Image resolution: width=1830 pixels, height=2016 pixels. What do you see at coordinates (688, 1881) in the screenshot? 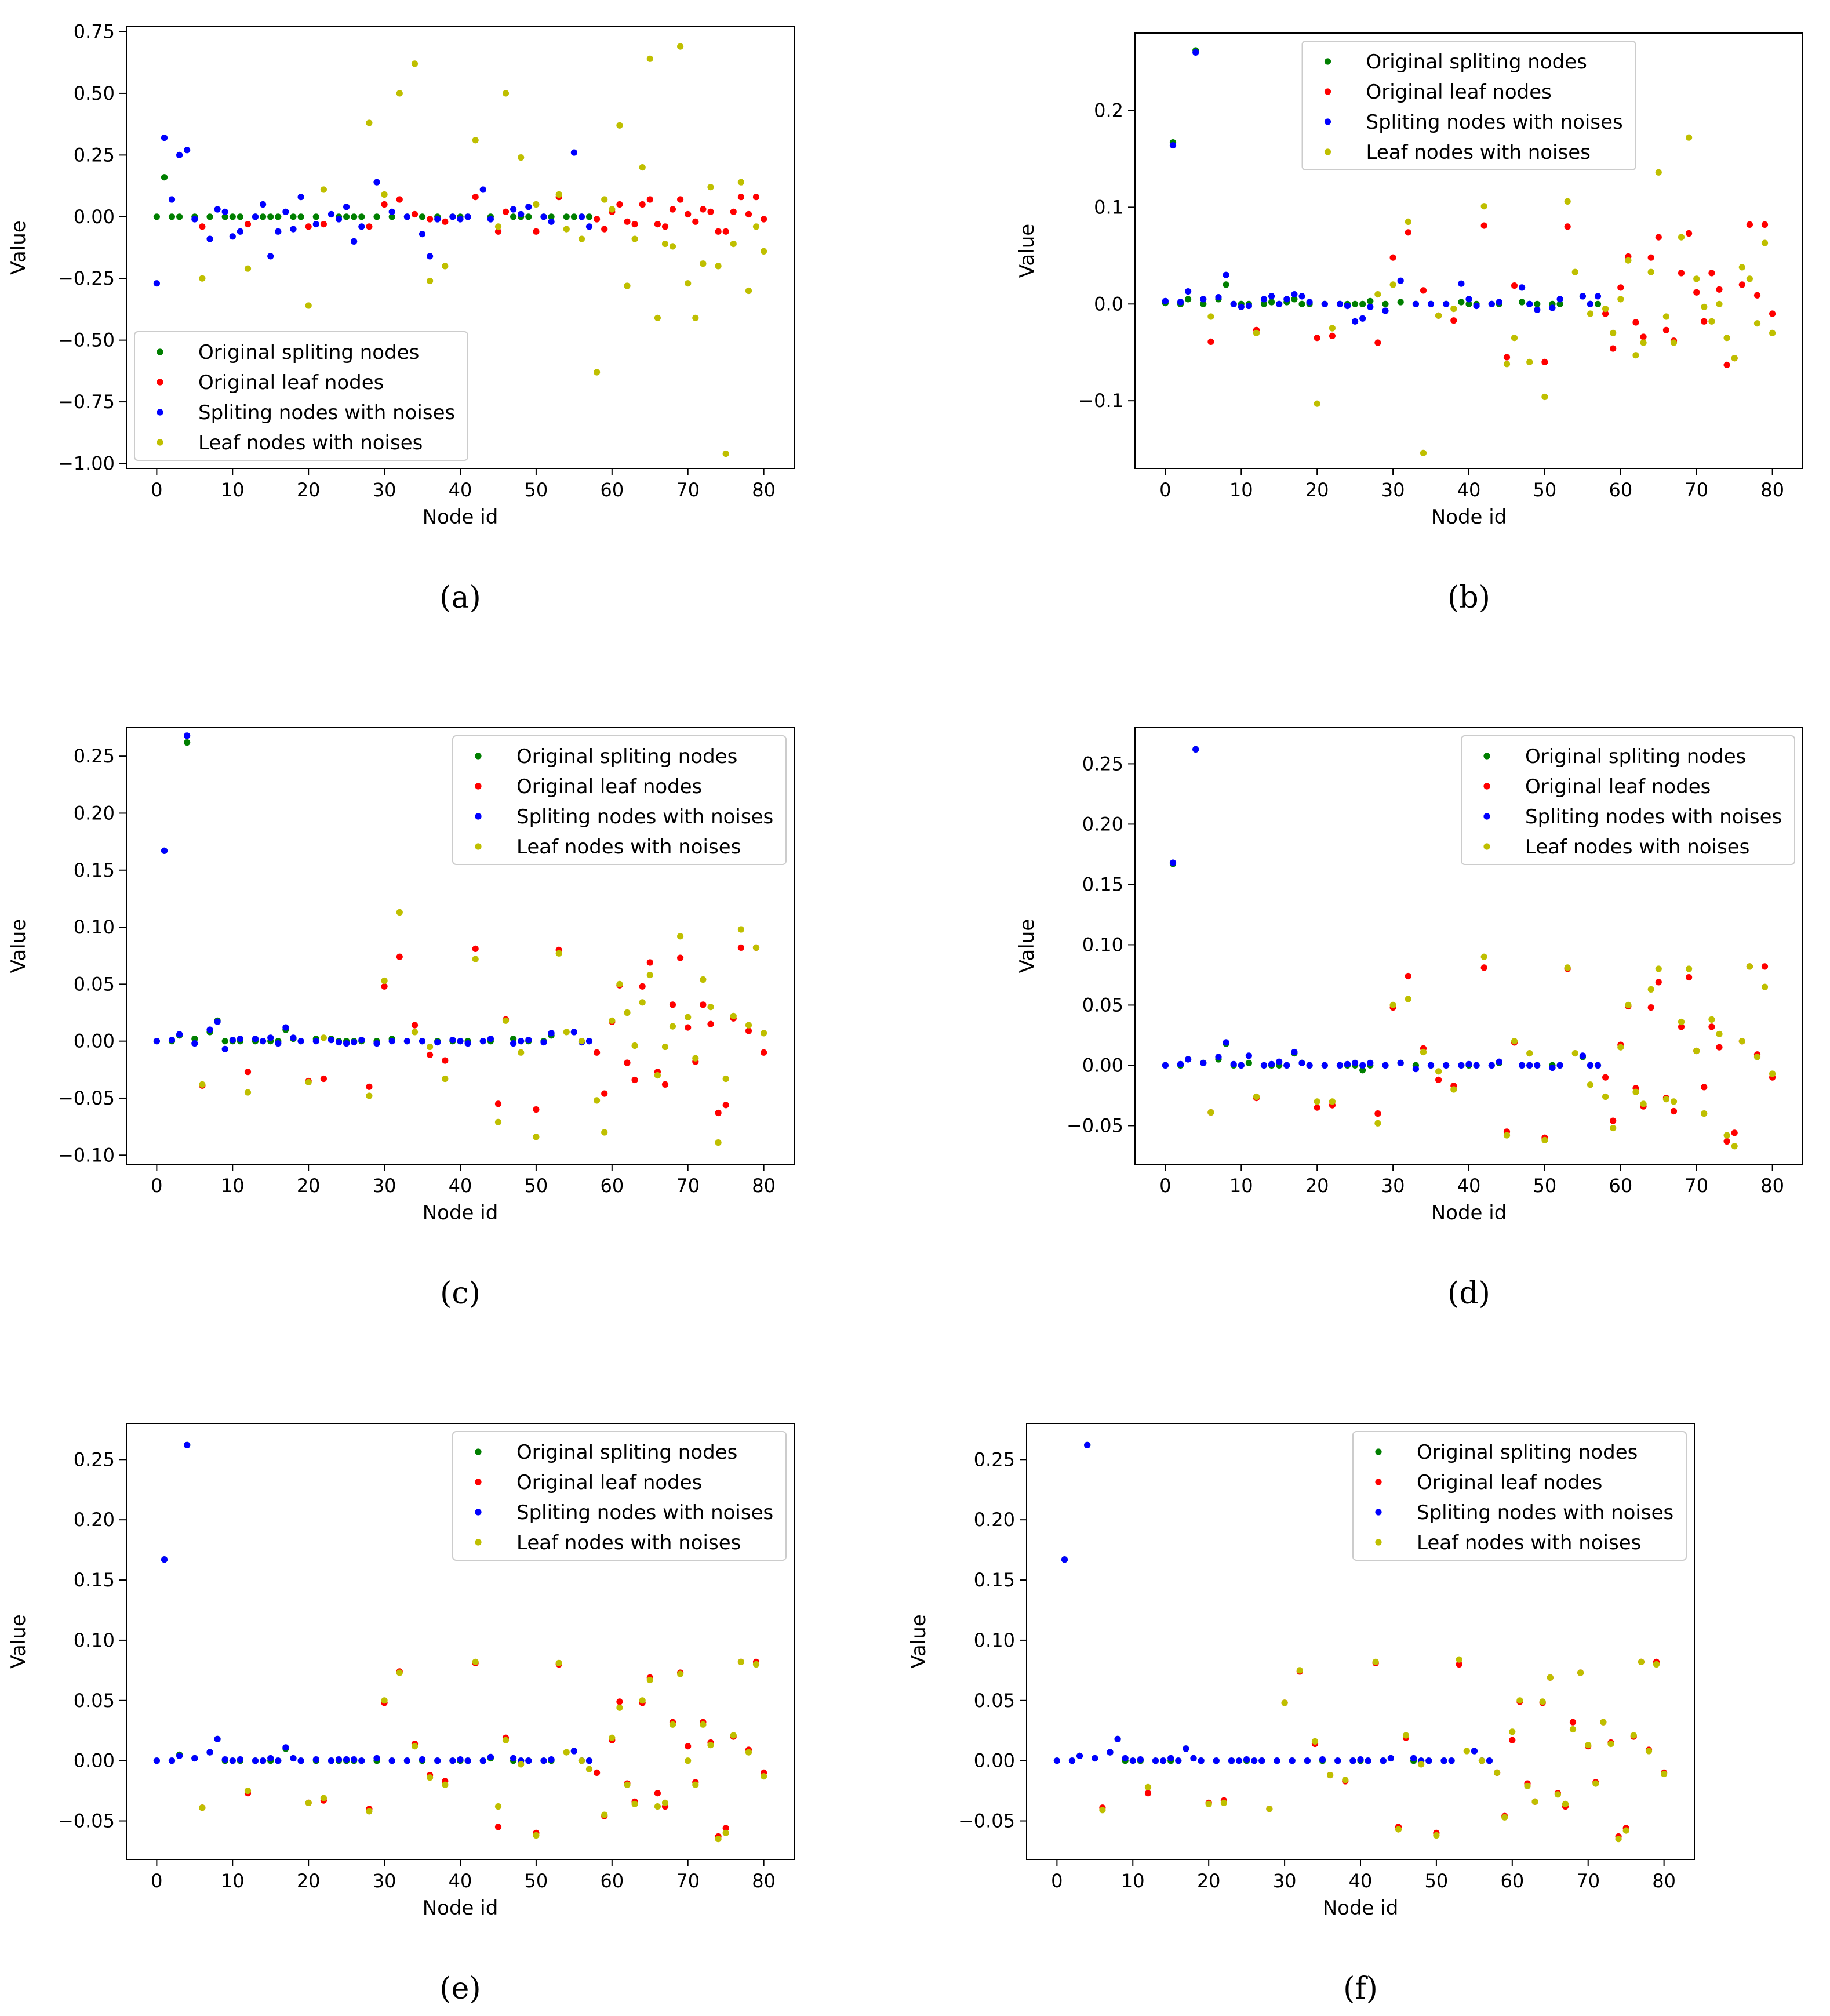
I see `x-tick-label: 70` at bounding box center [688, 1881].